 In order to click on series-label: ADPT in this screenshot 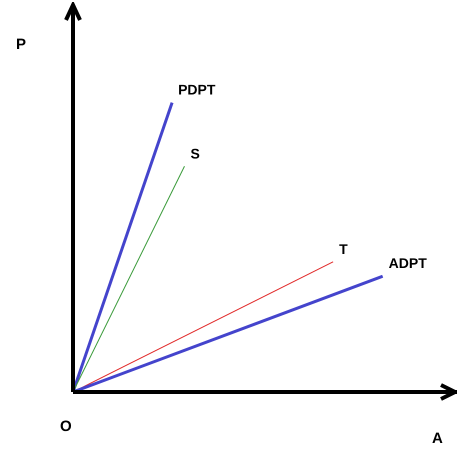, I will do `click(408, 263)`.